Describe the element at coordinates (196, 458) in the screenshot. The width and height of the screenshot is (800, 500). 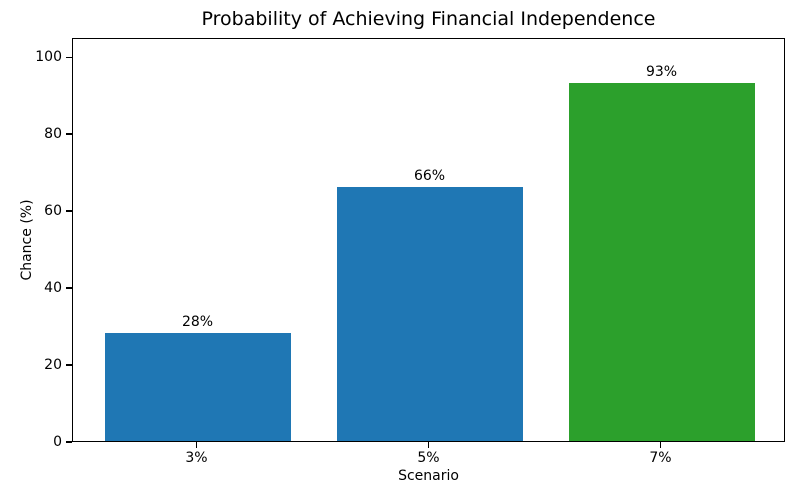
I see `x-tick-label: 3%` at that location.